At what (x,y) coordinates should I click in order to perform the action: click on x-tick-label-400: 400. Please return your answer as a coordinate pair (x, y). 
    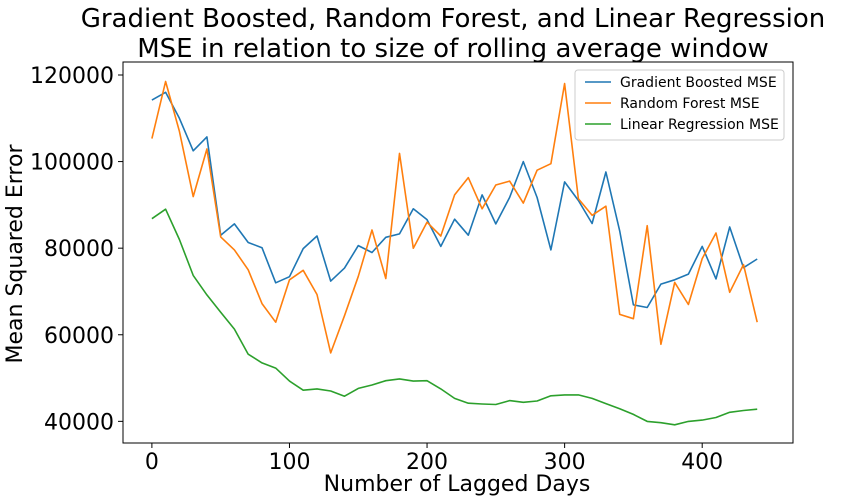
    Looking at the image, I should click on (702, 462).